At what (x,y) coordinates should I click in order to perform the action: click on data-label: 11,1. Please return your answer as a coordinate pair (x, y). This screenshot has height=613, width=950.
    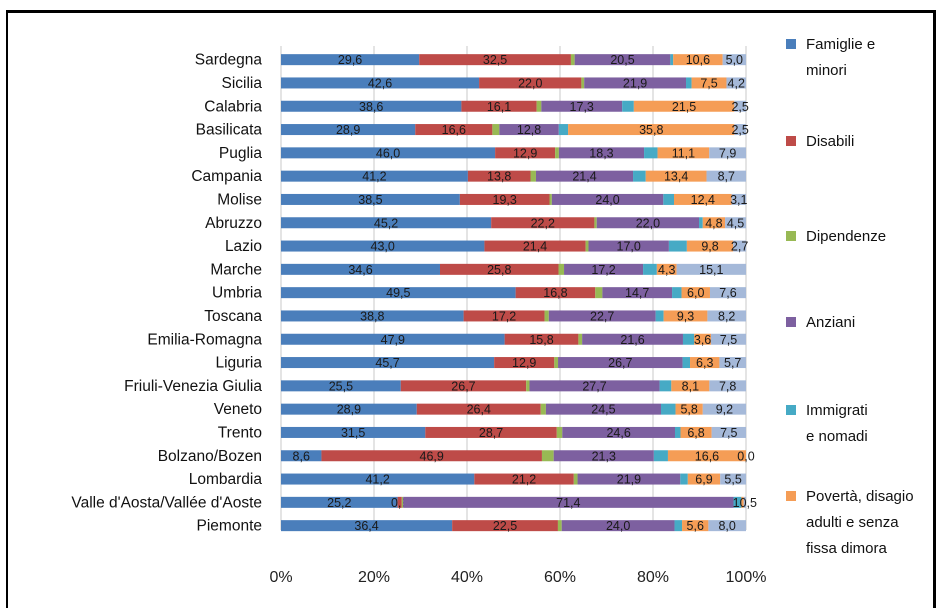
    Looking at the image, I should click on (683, 153).